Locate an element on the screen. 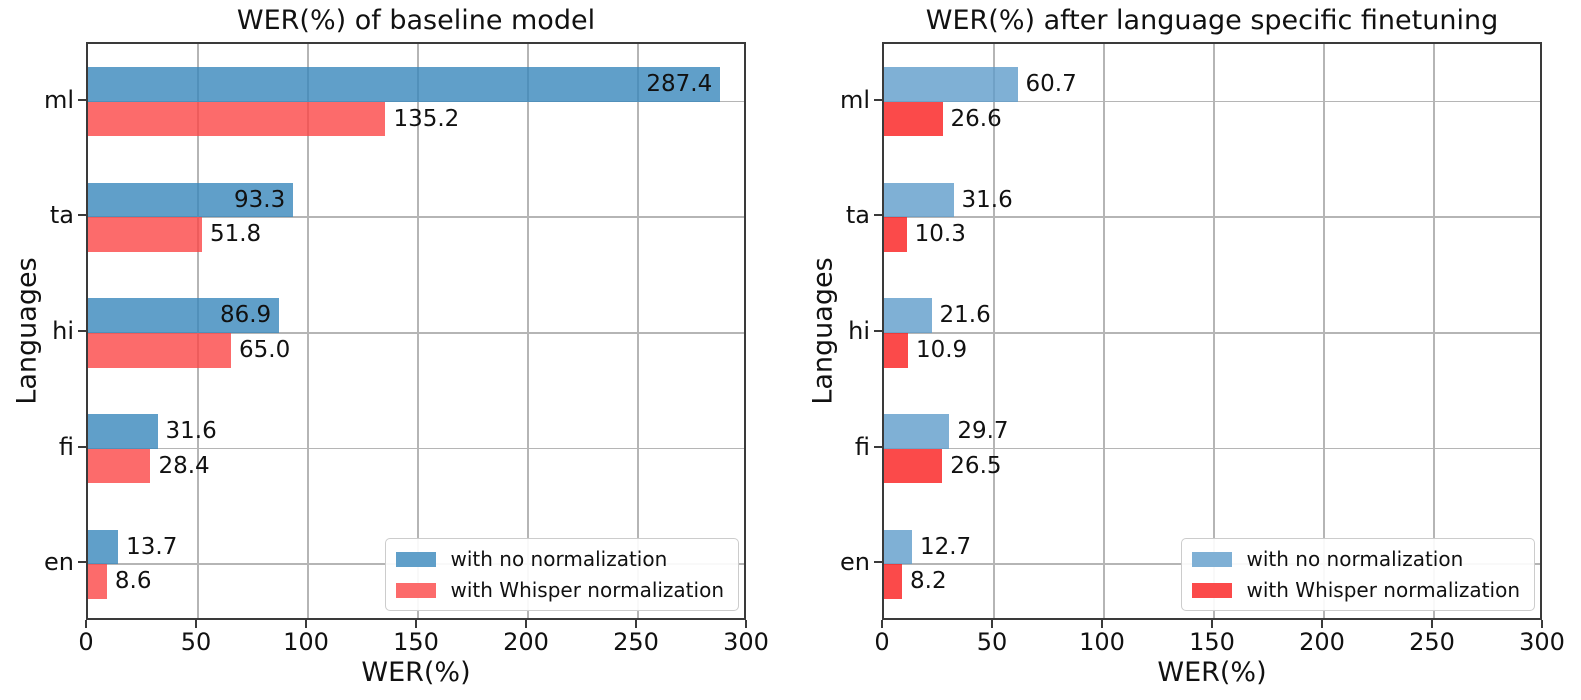 This screenshot has height=700, width=1581. bar-value-label: 26.5 is located at coordinates (976, 465).